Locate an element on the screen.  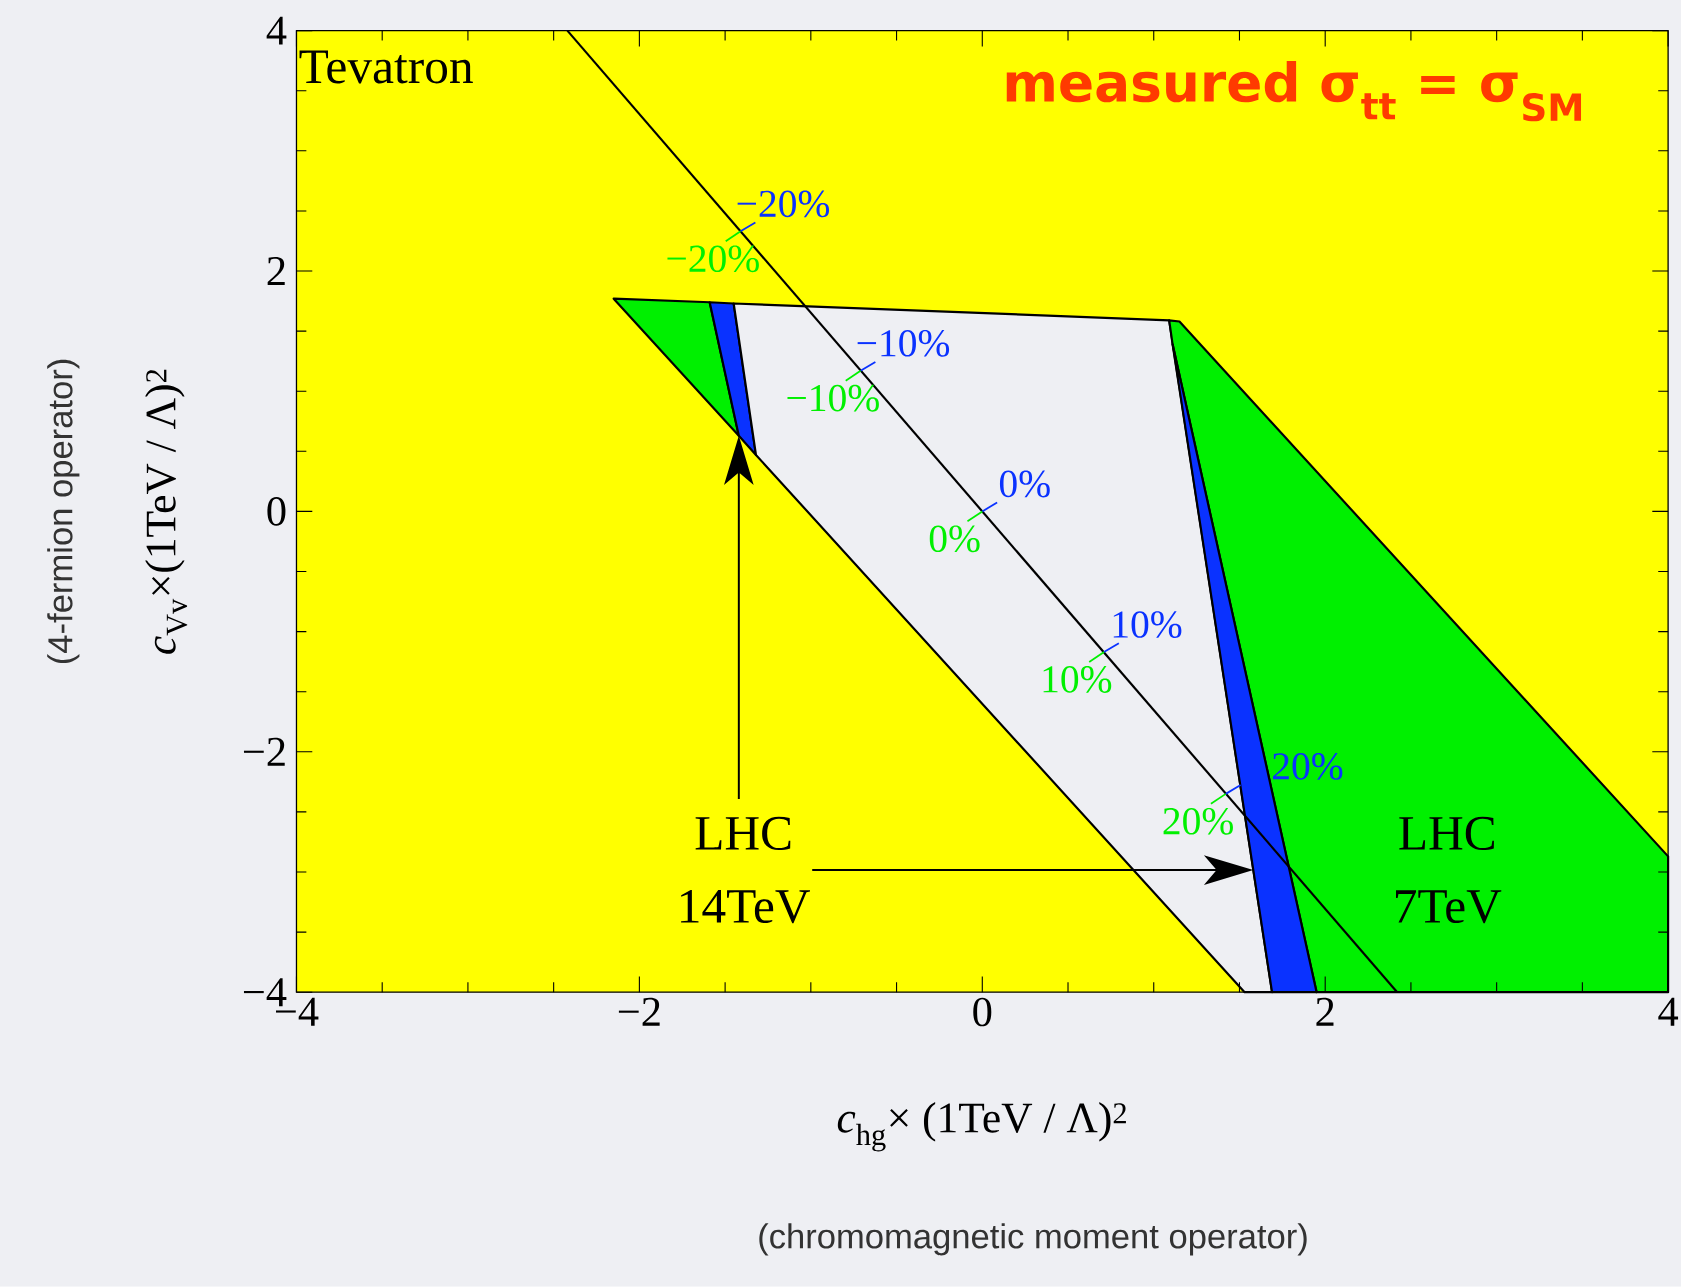
y-axis-title: c$_{Vv}$×(1TeV / Λ)$^{2}$ is located at coordinates (166, 511).